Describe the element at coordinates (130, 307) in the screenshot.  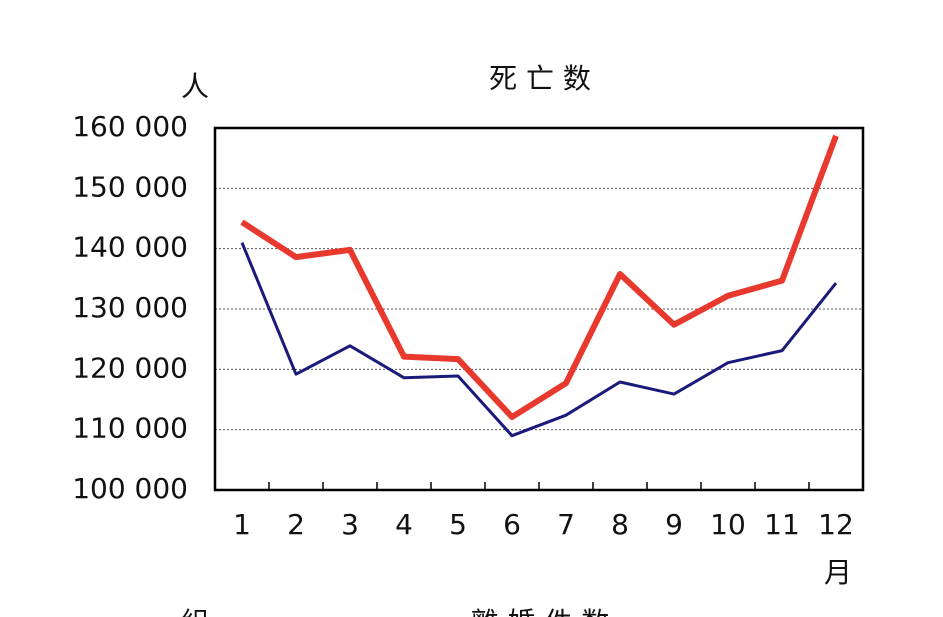
I see `y-tick-label: 130 000` at that location.